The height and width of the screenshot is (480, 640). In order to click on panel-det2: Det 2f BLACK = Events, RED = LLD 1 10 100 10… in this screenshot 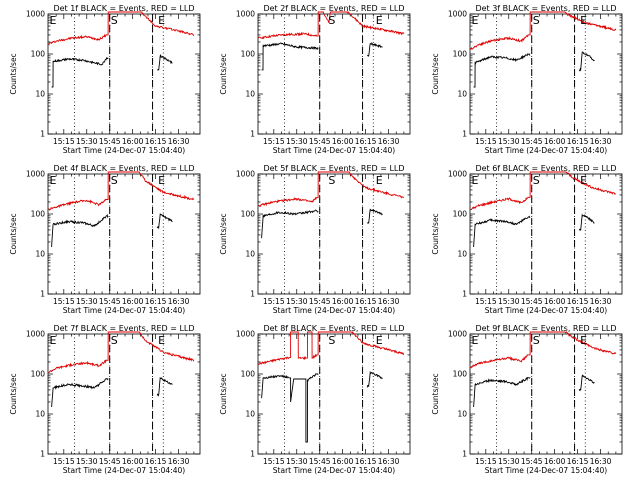, I will do `click(315, 79)`.